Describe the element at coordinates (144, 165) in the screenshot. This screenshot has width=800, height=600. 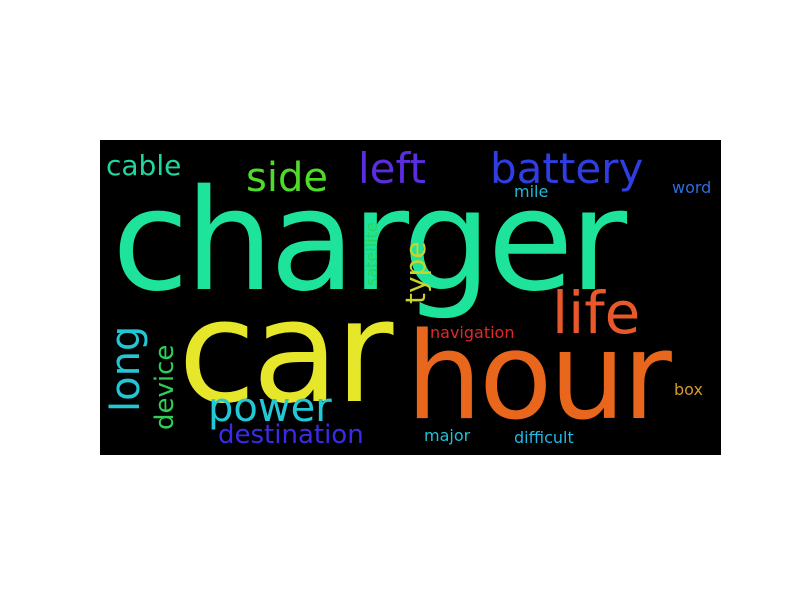
I see `word-cable: cable` at that location.